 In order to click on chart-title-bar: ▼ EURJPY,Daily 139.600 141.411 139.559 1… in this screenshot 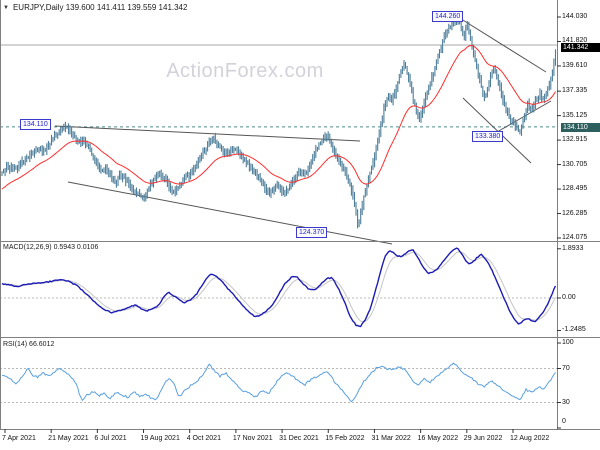, I will do `click(95, 7)`.